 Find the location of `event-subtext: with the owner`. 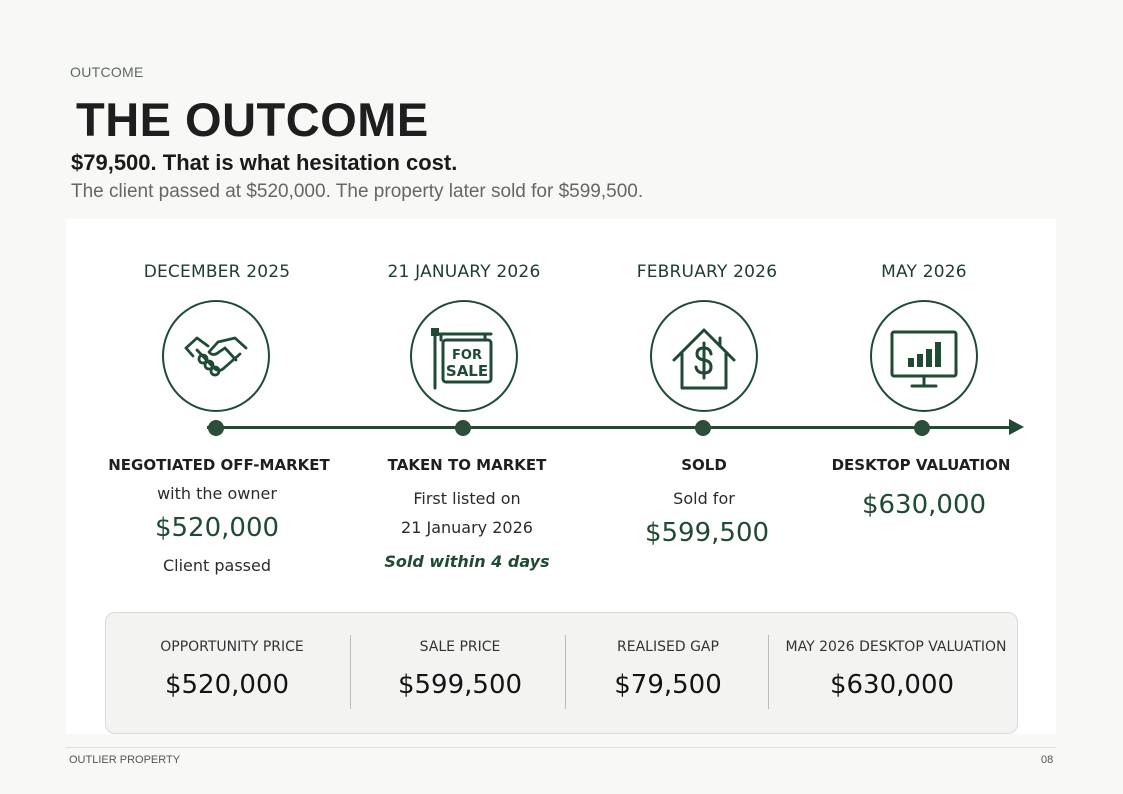

event-subtext: with the owner is located at coordinates (217, 493).